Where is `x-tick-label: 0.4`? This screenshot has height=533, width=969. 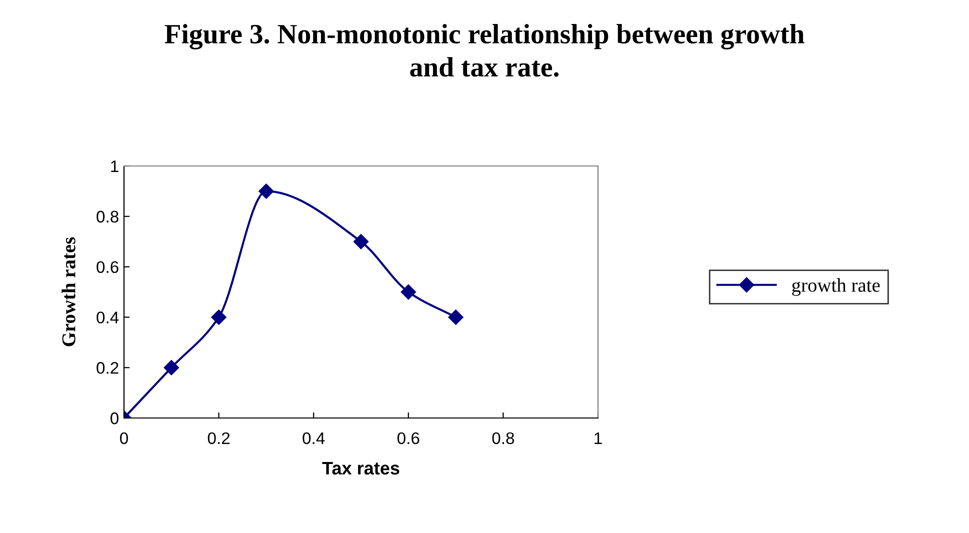
x-tick-label: 0.4 is located at coordinates (313, 438).